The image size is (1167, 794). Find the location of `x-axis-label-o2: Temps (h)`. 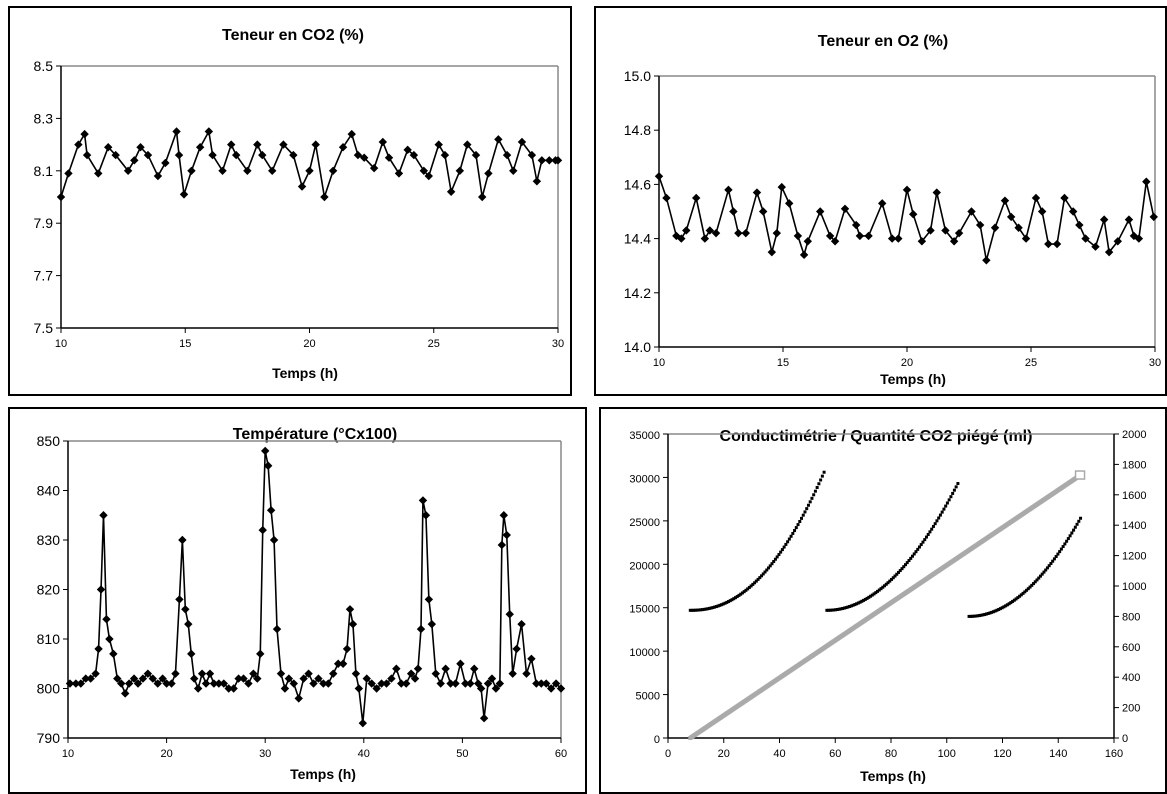

x-axis-label-o2: Temps (h) is located at coordinates (913, 379).